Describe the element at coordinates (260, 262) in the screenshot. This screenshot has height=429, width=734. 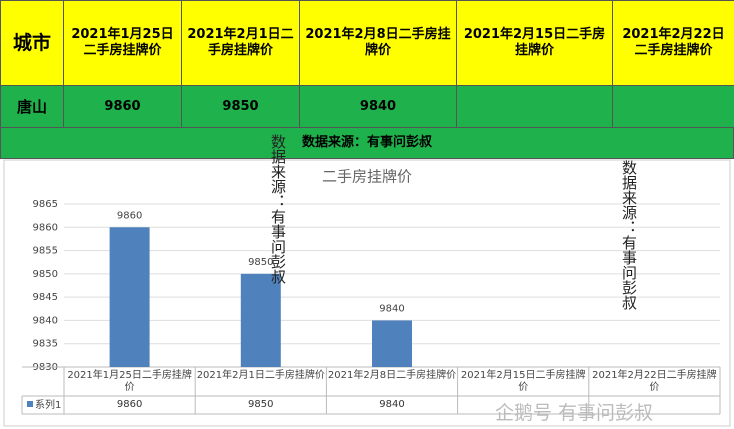
I see `data-label: 9850` at that location.